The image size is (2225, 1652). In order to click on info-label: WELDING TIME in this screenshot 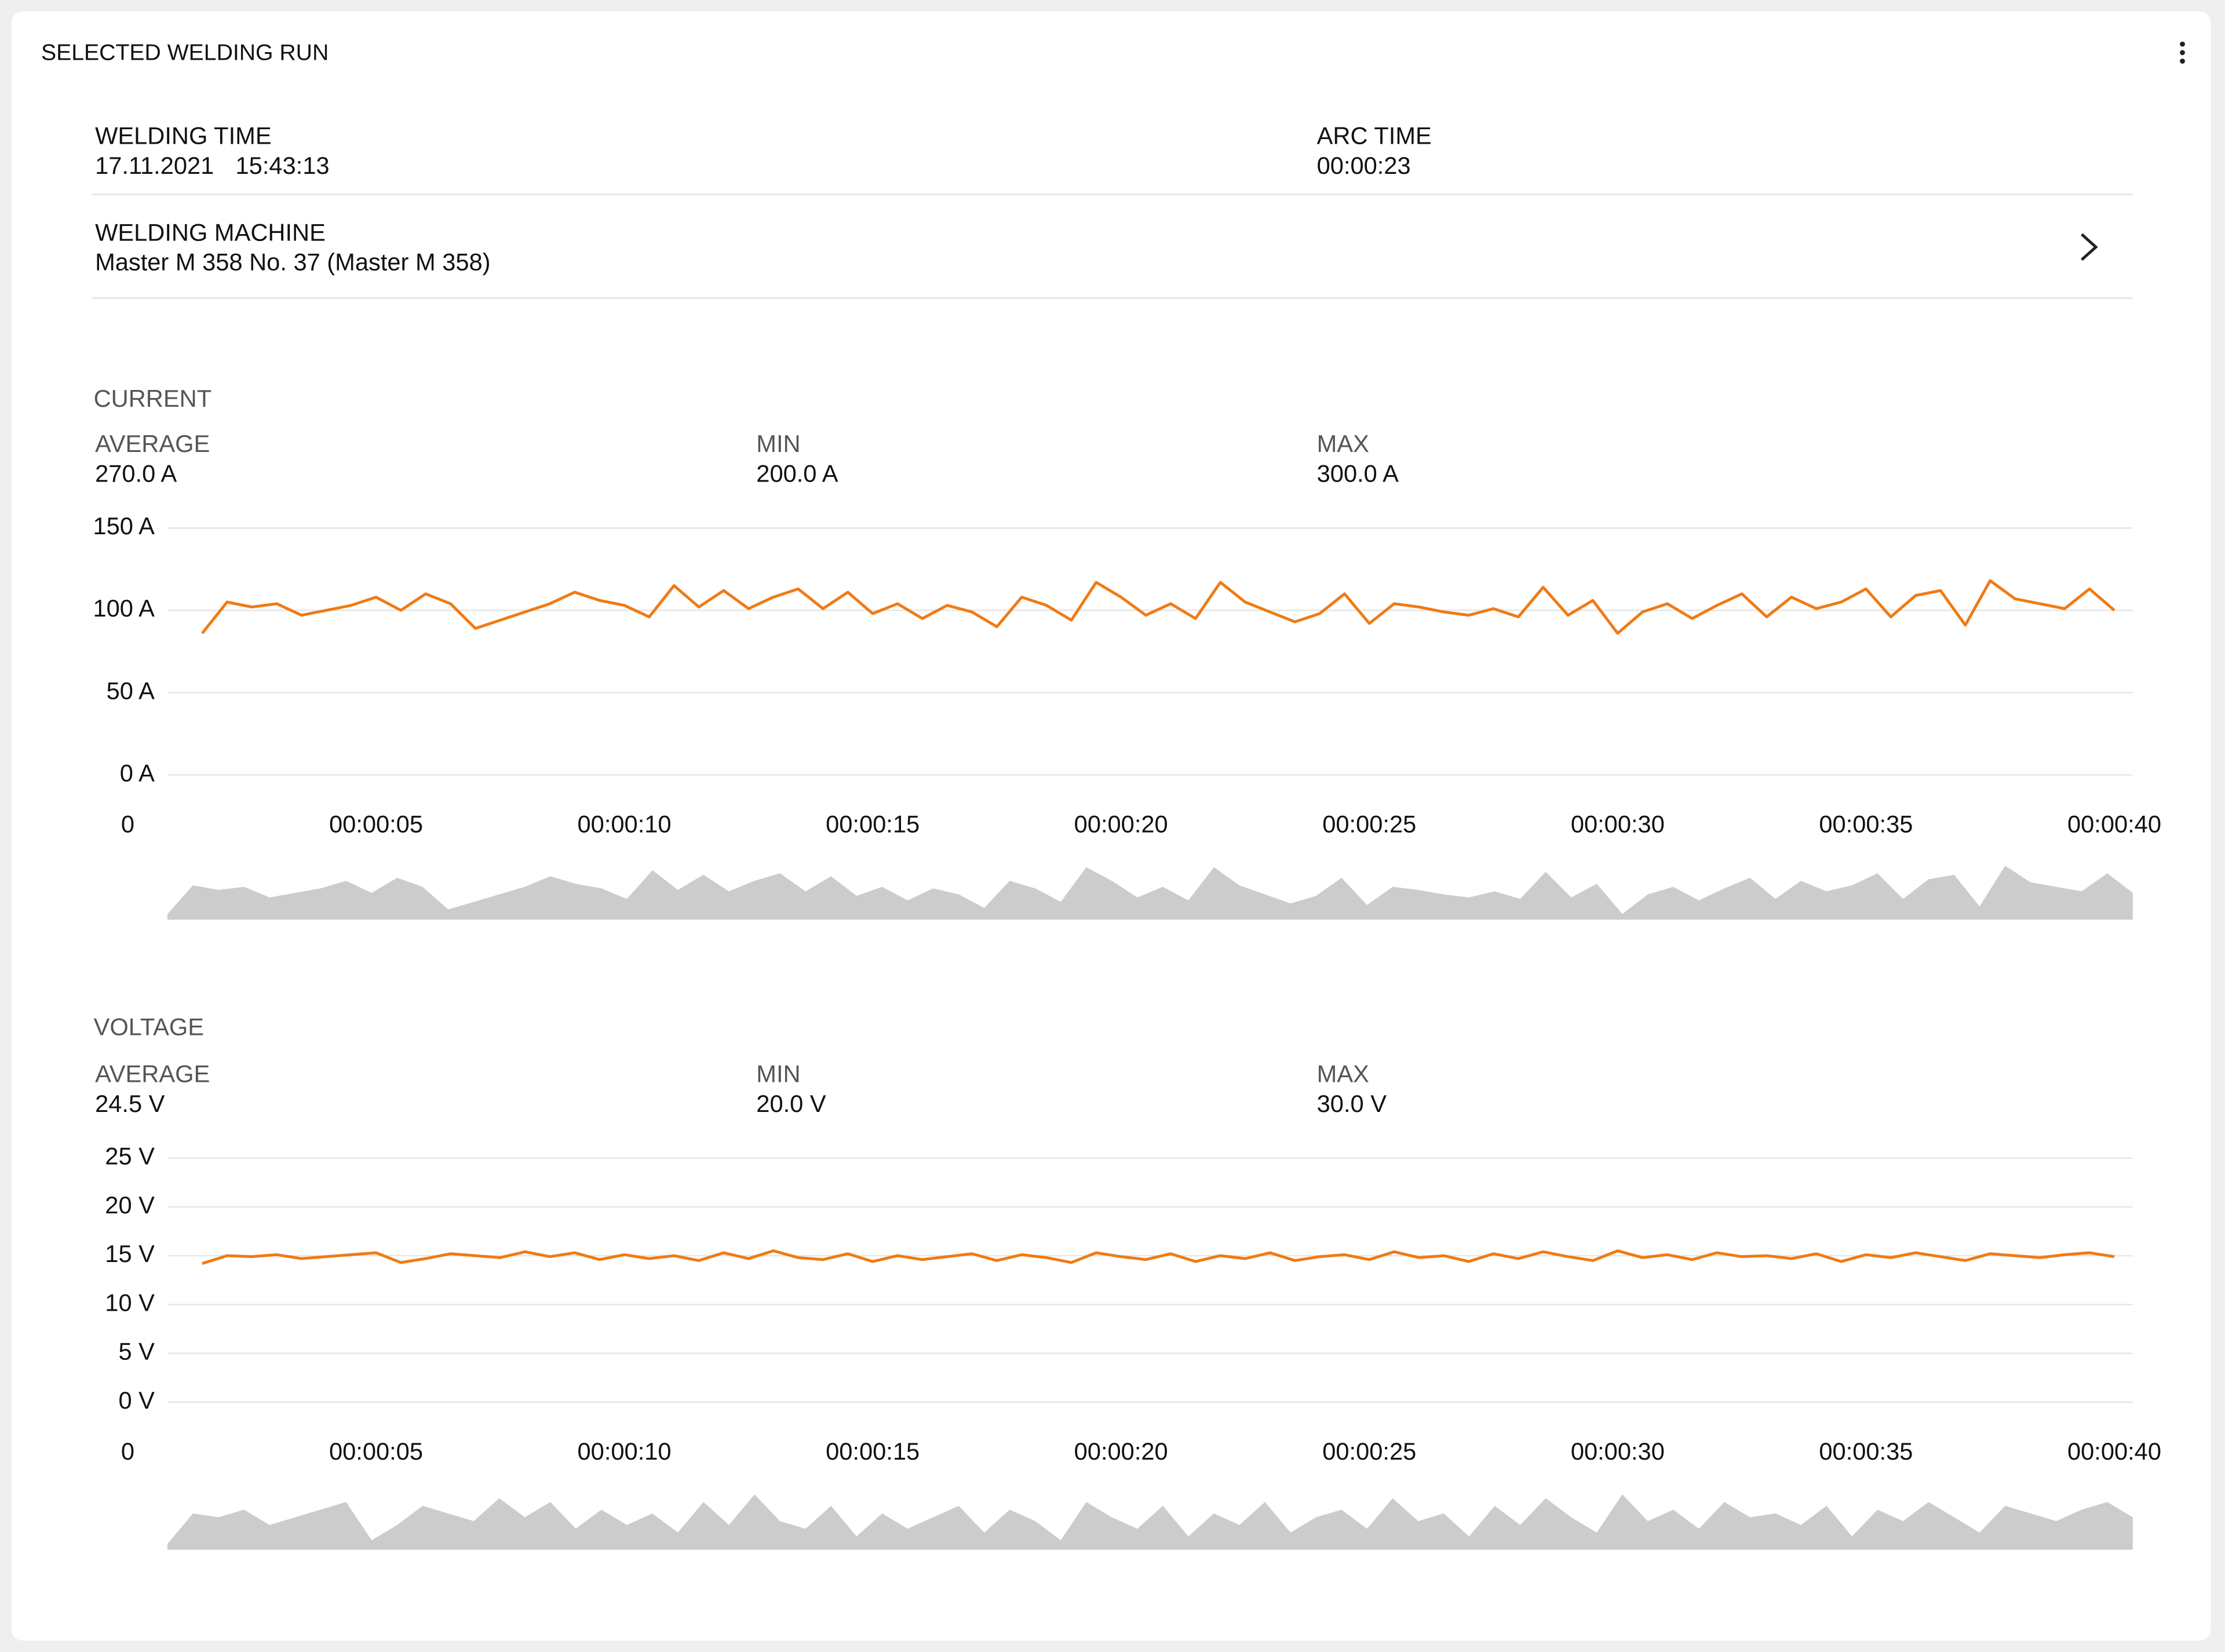, I will do `click(184, 135)`.